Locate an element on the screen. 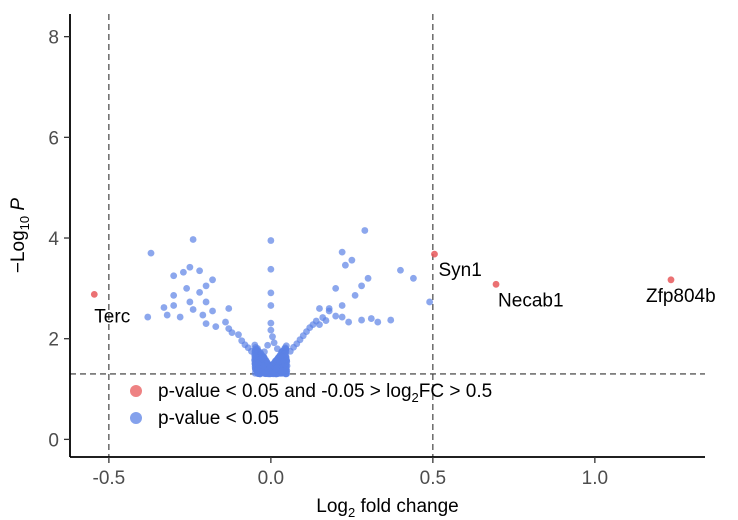 The image size is (738, 520). legend-label-0: p-value < 0.05 and -0.05 > log2FC > 0.5 is located at coordinates (325, 393).